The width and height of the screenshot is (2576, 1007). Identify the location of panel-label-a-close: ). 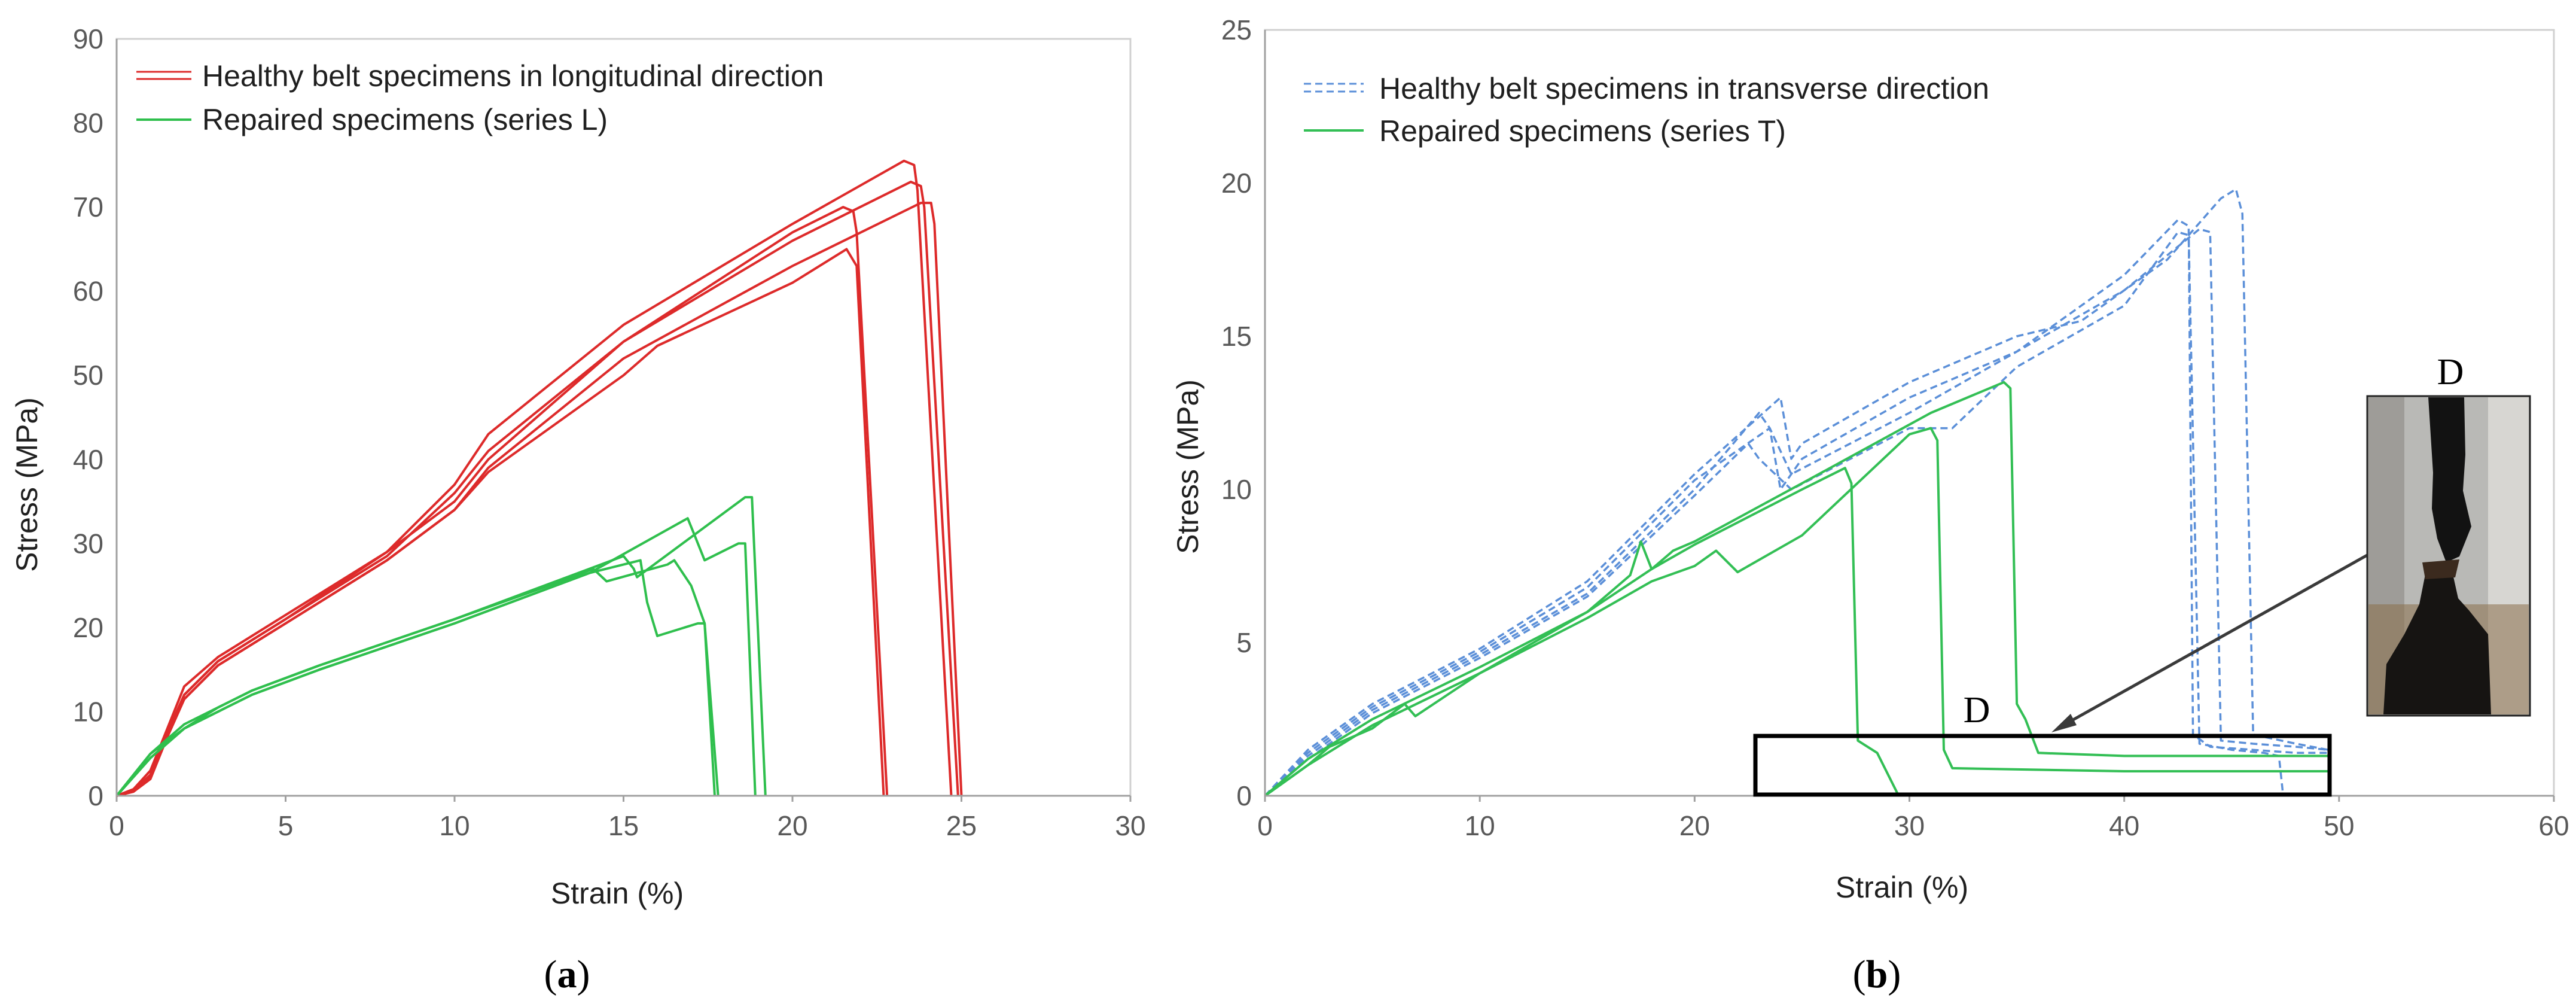
(583, 974).